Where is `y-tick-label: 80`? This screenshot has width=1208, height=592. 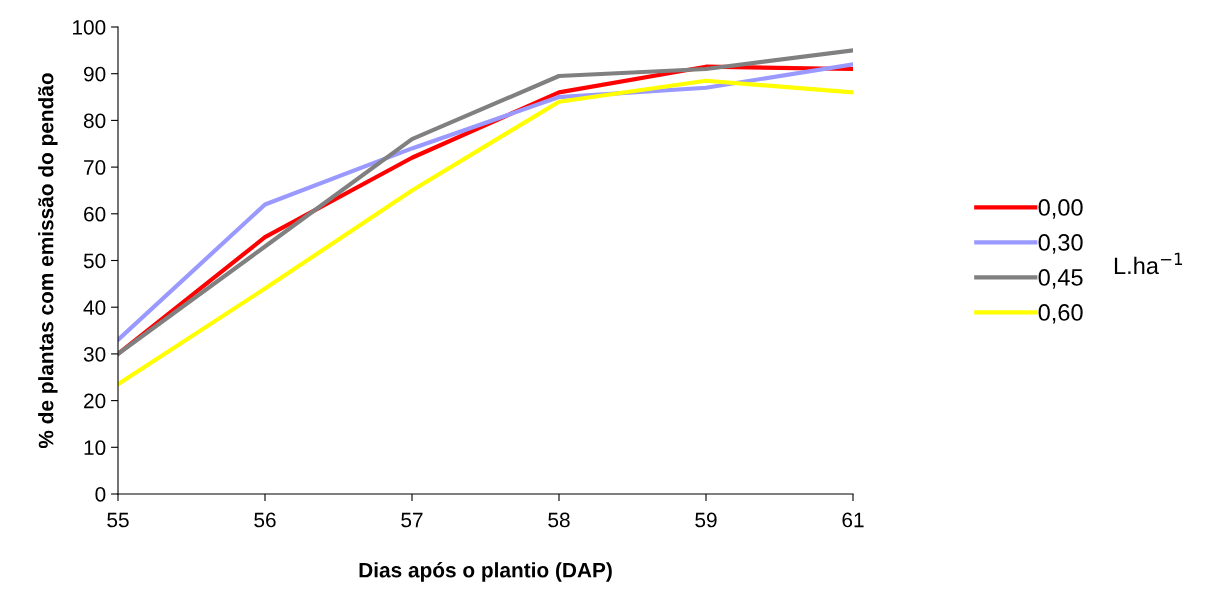 y-tick-label: 80 is located at coordinates (94, 121).